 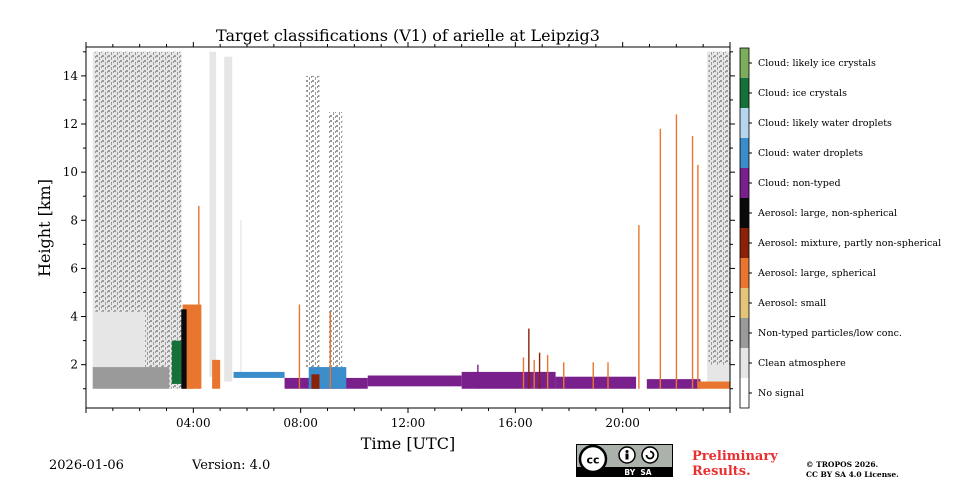 What do you see at coordinates (74, 365) in the screenshot?
I see `y-tick-label: 2` at bounding box center [74, 365].